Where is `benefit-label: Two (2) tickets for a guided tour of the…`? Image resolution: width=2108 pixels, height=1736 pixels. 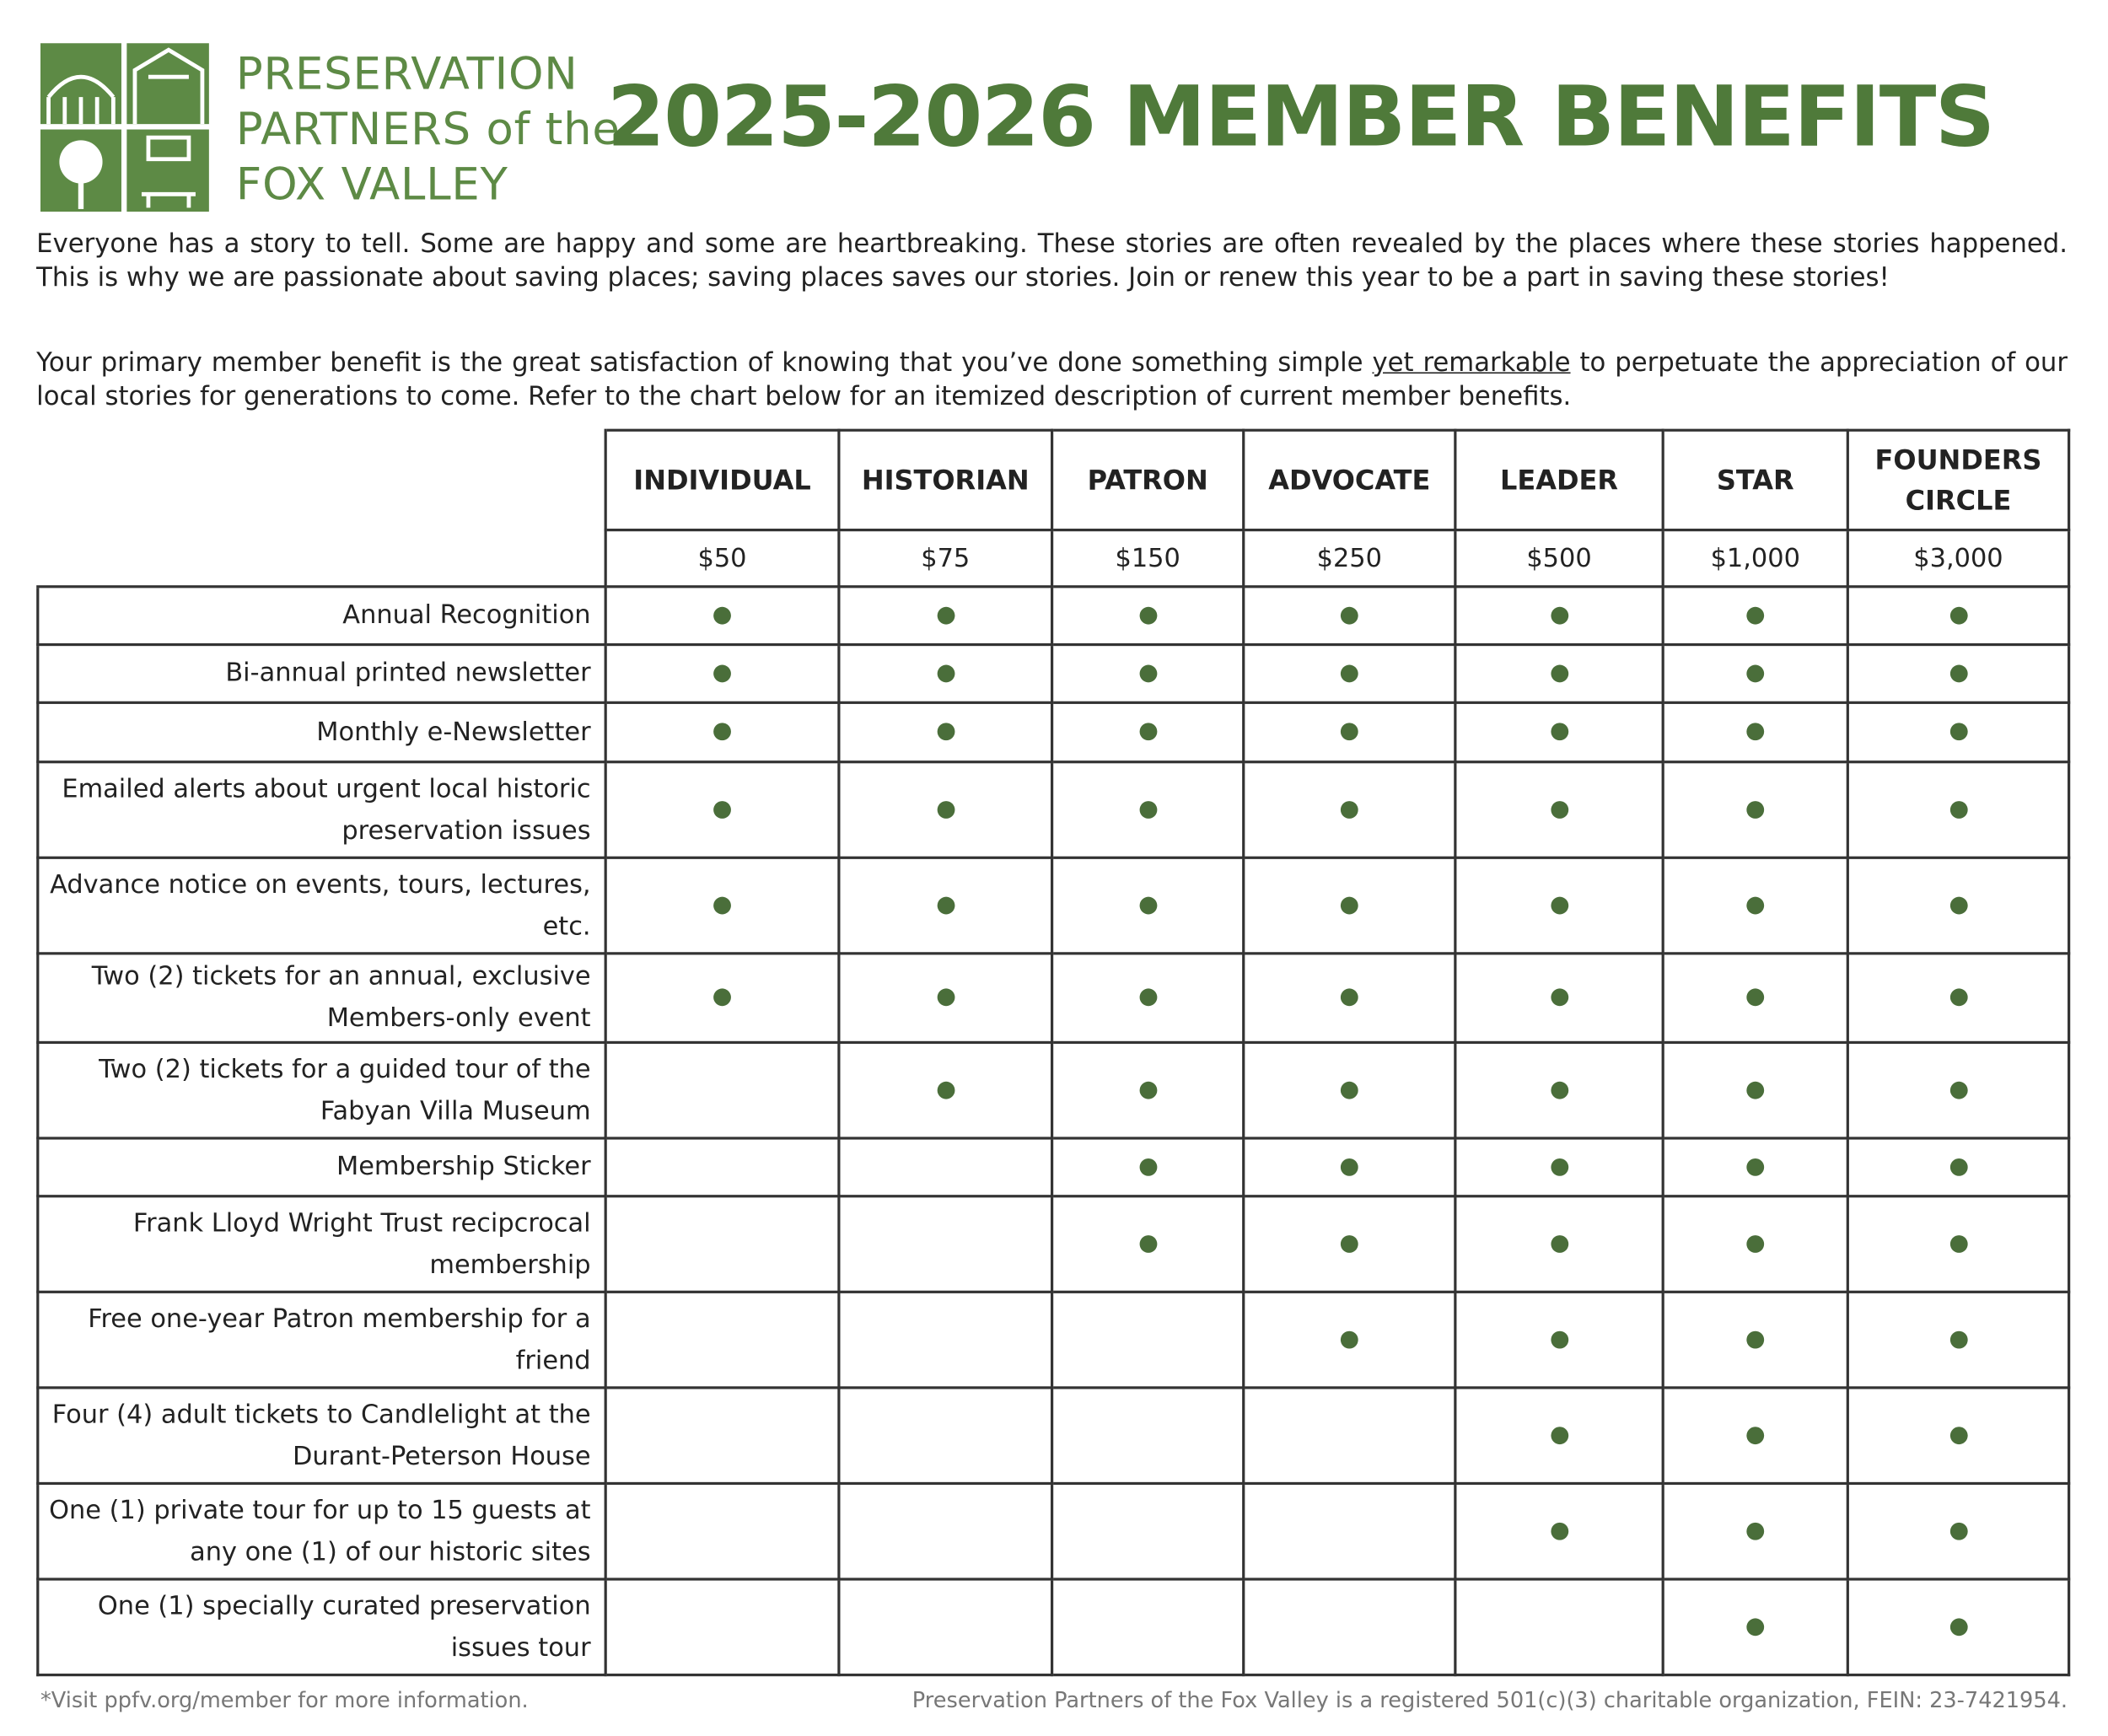 benefit-label: Two (2) tickets for a guided tour of the… is located at coordinates (321, 1090).